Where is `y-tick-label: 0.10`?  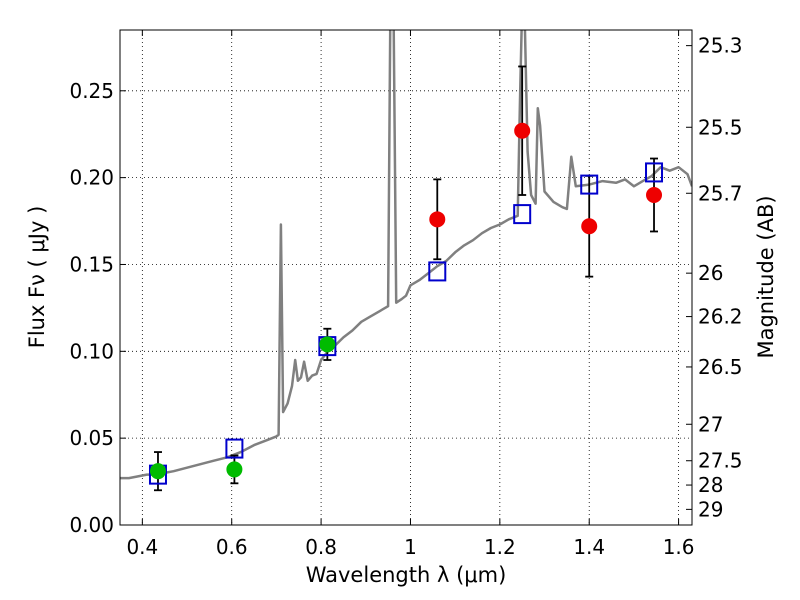 y-tick-label: 0.10 is located at coordinates (91, 351).